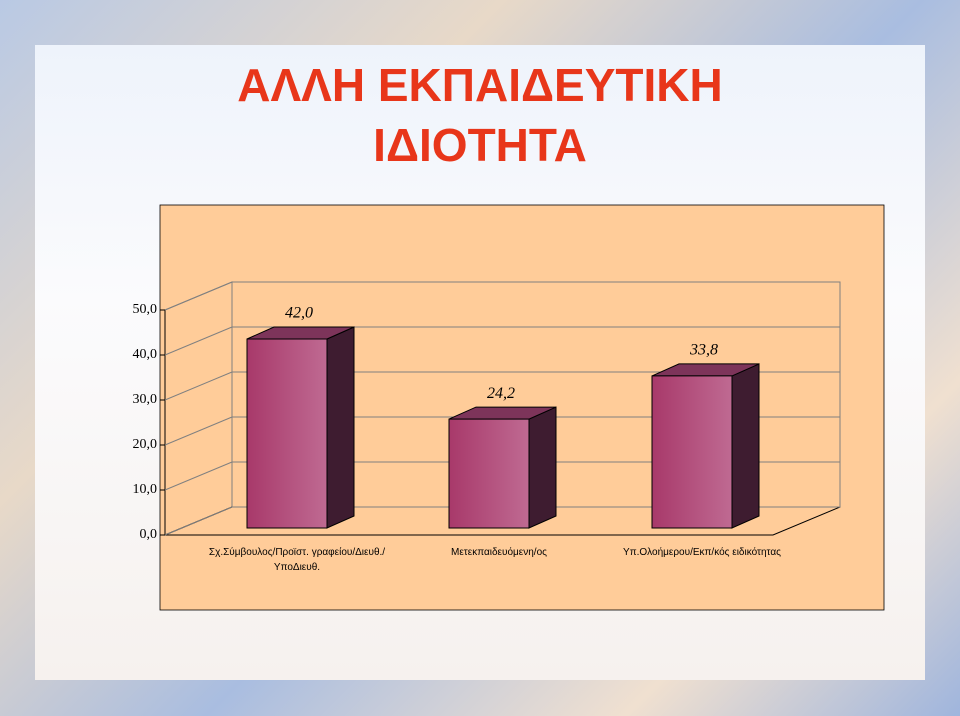 This screenshot has height=716, width=960. Describe the element at coordinates (149, 534) in the screenshot. I see `y-tick-label: 0,0` at that location.